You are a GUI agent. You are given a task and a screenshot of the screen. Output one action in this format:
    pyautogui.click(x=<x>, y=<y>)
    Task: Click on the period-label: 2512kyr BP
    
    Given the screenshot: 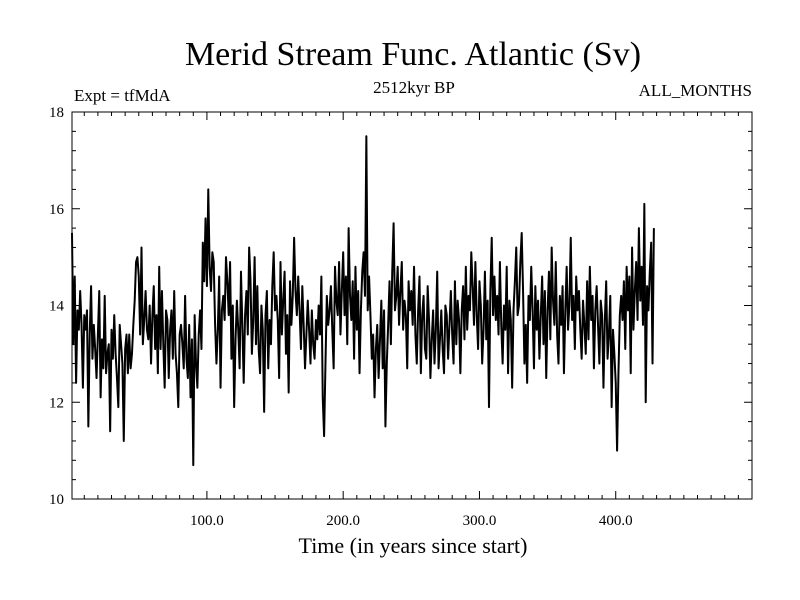 What is the action you would take?
    pyautogui.click(x=414, y=87)
    